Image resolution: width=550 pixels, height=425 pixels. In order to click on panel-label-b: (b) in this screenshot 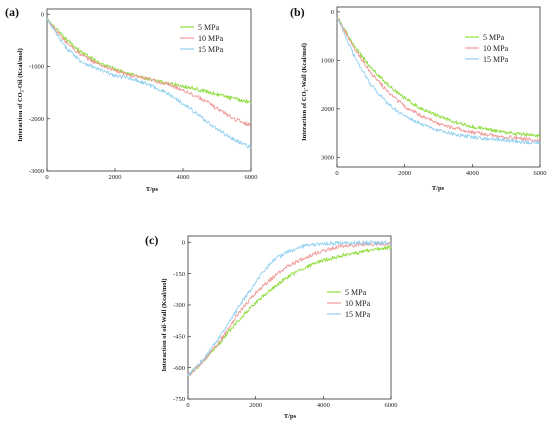, I will do `click(297, 12)`.